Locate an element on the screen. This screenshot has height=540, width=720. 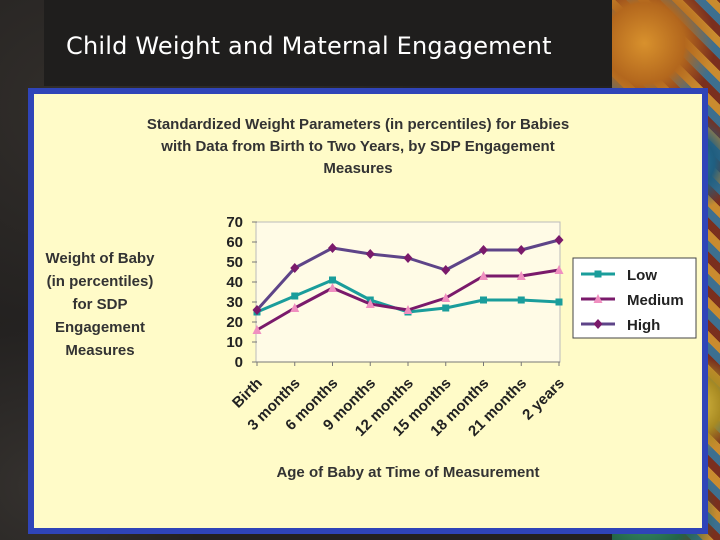
y-axis-label-line-3: for SDP is located at coordinates (99, 304).